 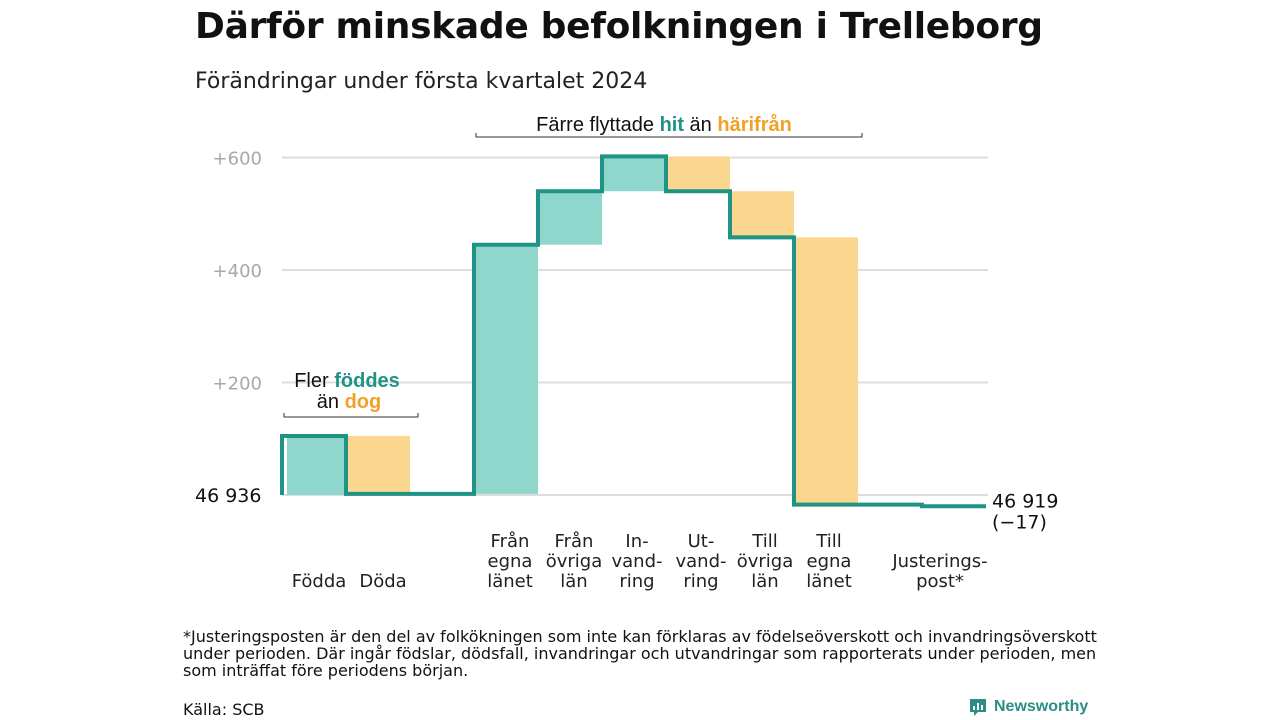 What do you see at coordinates (829, 561) in the screenshot?
I see `xlabel-till-egna-lanet: Till egna länet` at bounding box center [829, 561].